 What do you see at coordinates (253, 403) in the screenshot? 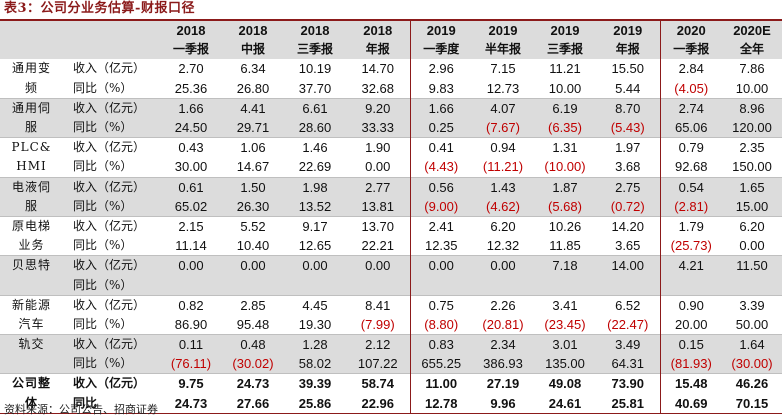
I see `value-cell: 27.66` at bounding box center [253, 403].